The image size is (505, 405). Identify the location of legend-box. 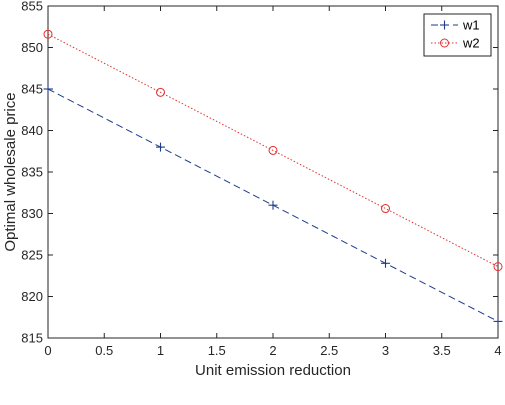
(457, 35).